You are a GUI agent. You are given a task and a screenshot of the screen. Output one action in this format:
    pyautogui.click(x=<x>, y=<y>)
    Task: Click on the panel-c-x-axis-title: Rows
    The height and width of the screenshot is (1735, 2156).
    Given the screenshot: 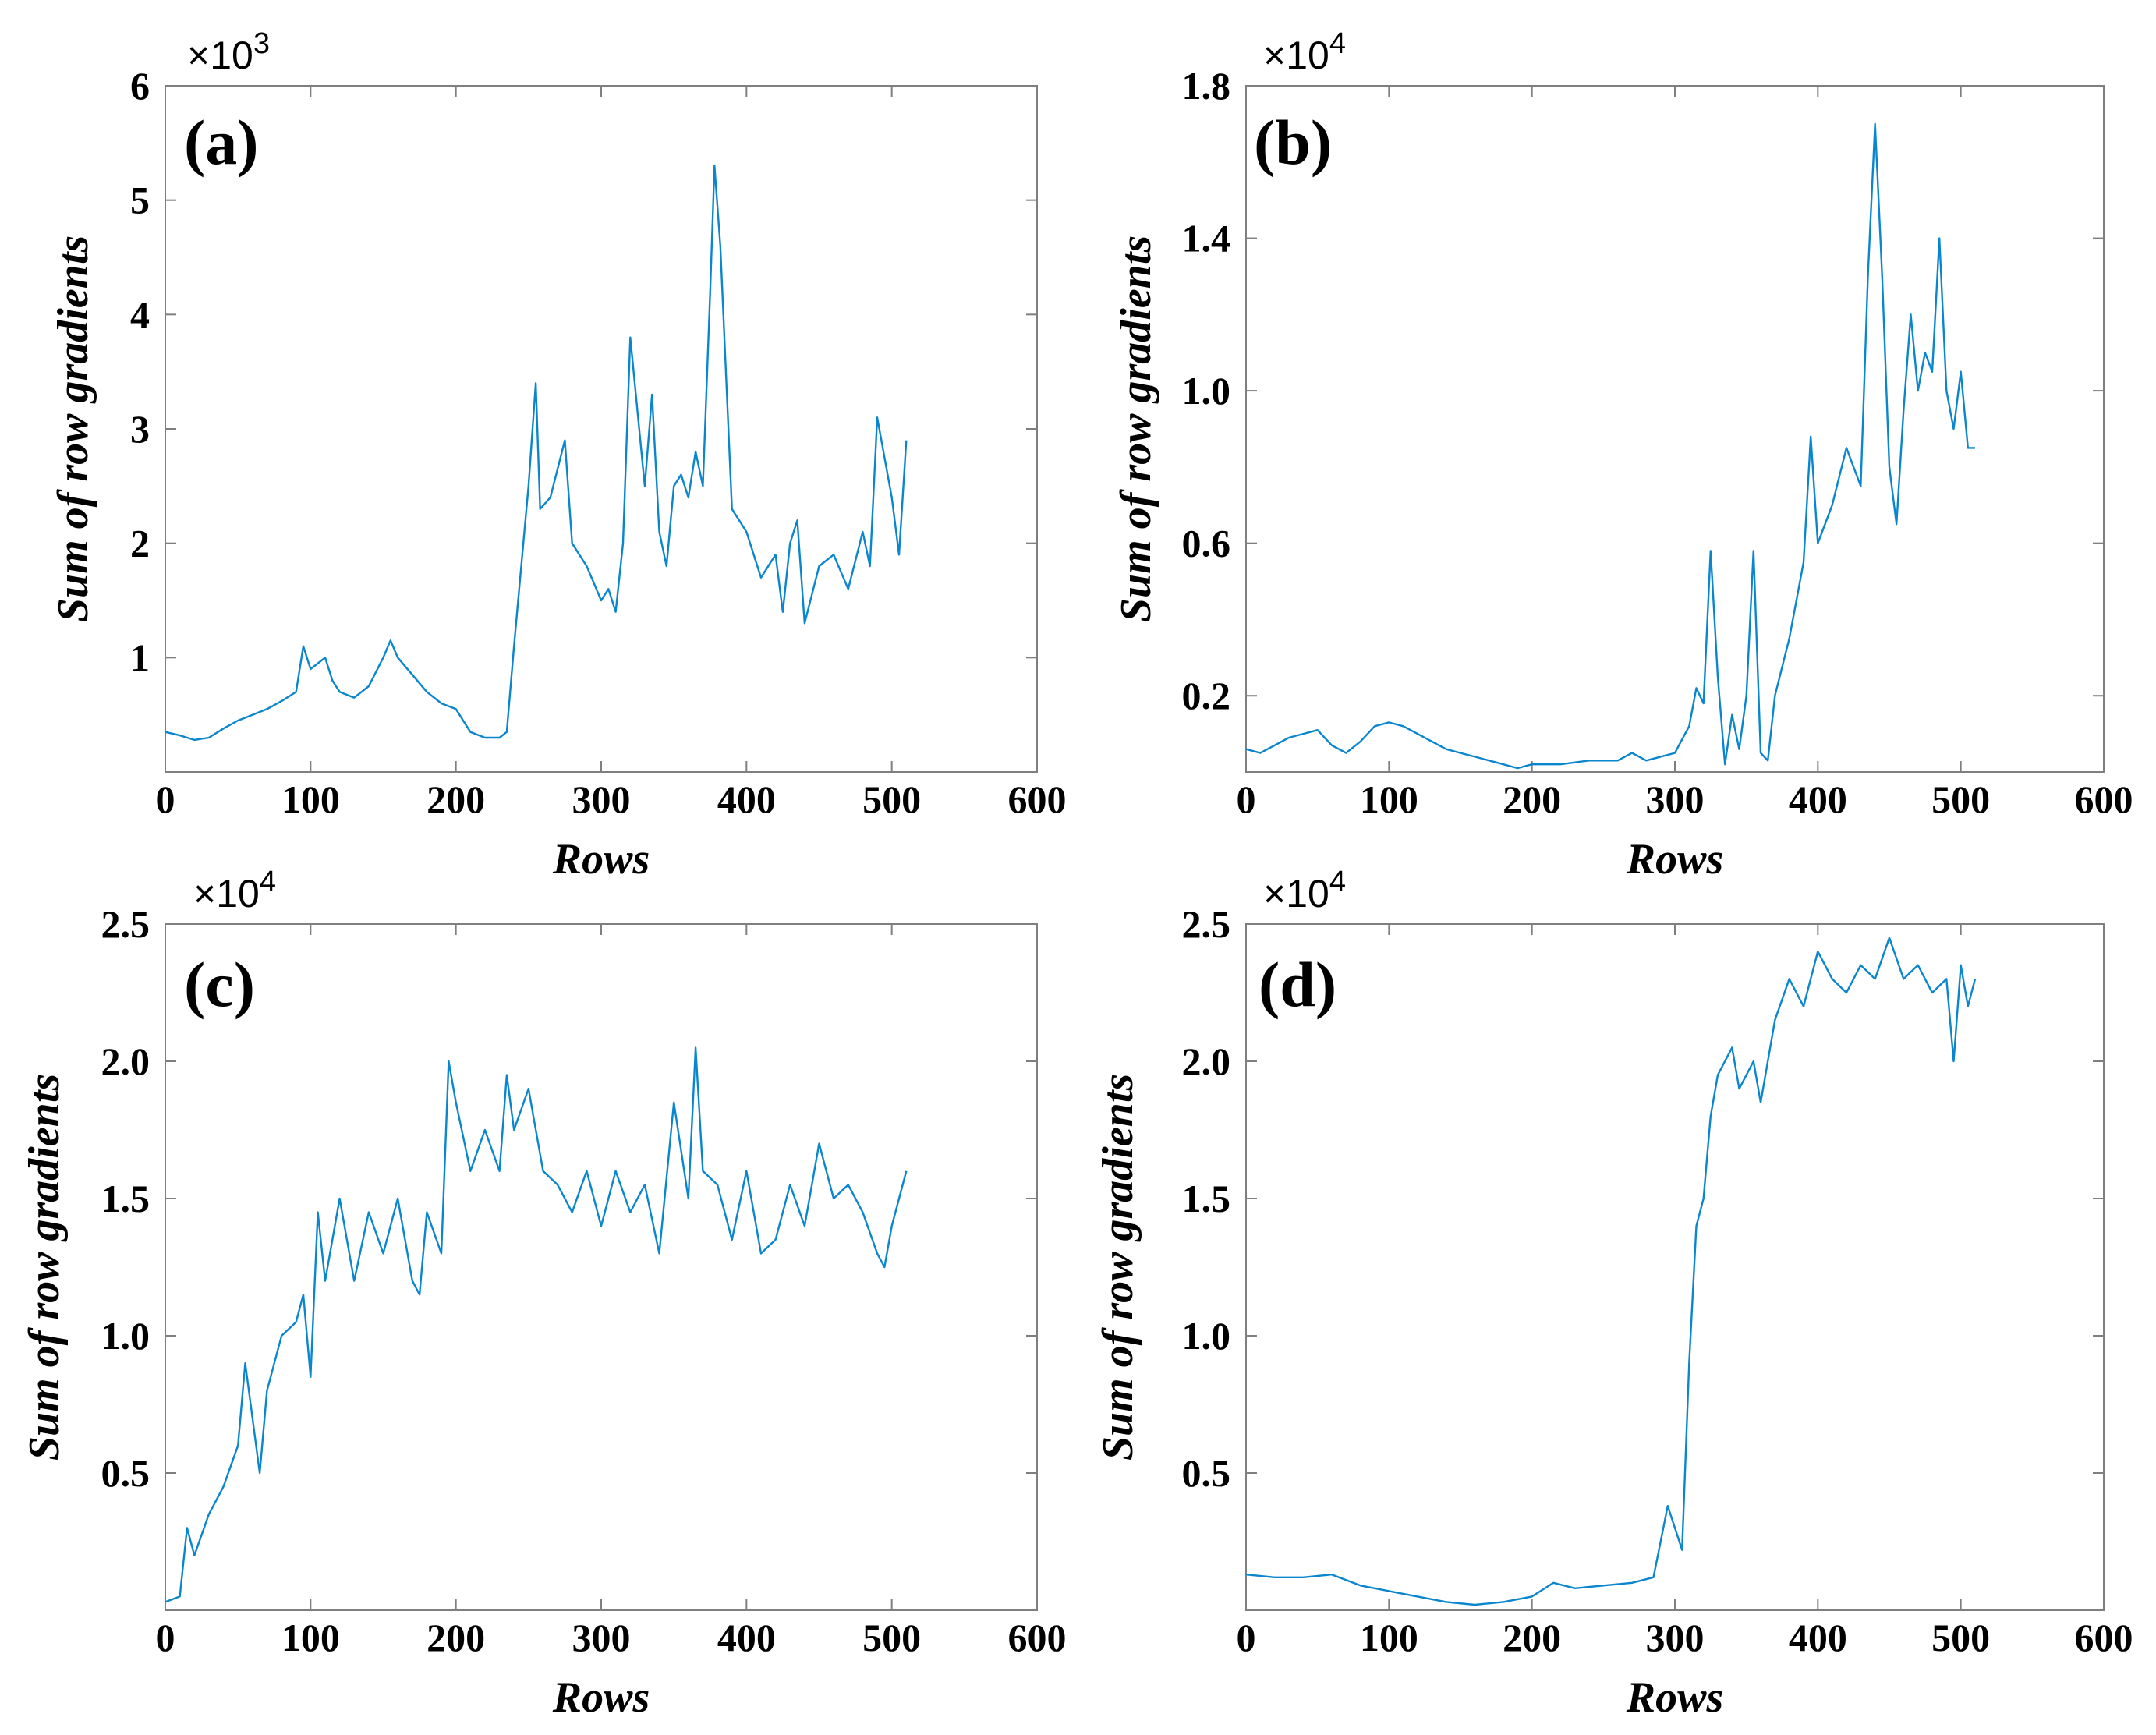 What is the action you would take?
    pyautogui.click(x=601, y=1698)
    